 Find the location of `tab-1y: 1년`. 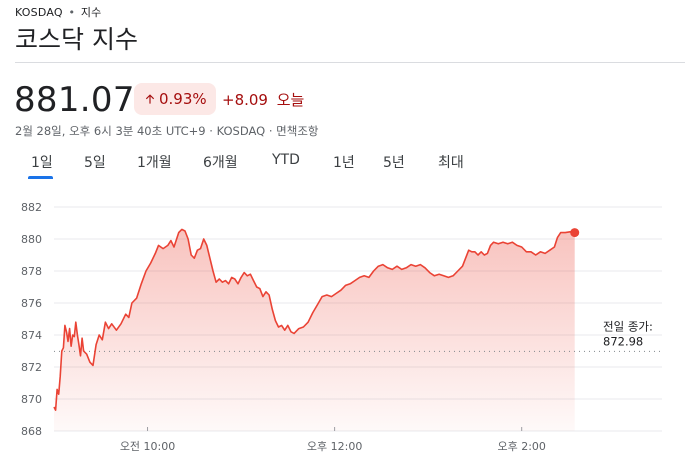

tab-1y: 1년 is located at coordinates (344, 163).